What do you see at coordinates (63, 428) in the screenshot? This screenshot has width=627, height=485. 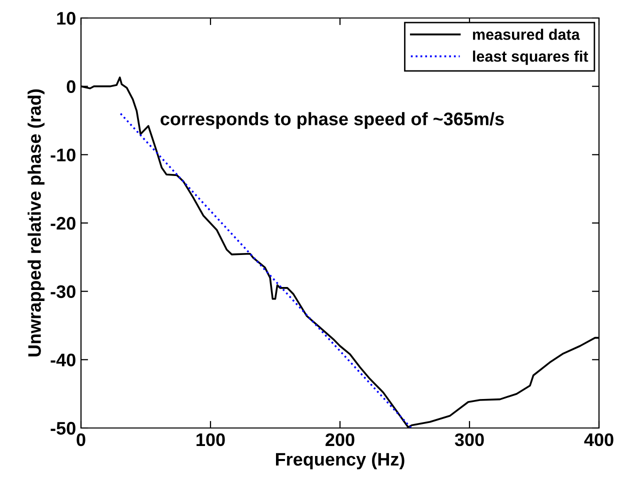 I see `y-tick-label: -50` at bounding box center [63, 428].